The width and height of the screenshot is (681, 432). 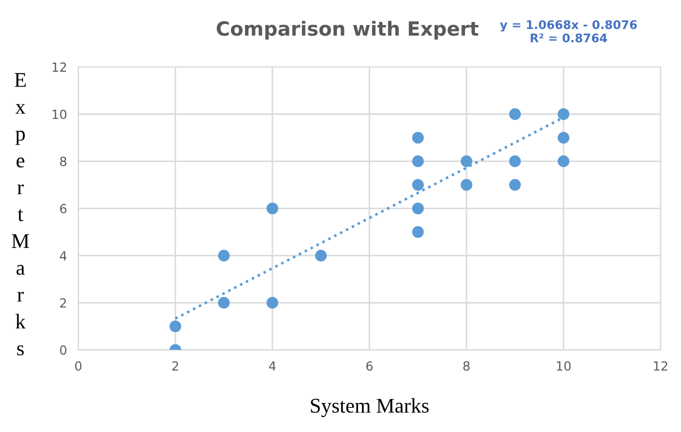 I want to click on x-tick-label: 12, so click(x=661, y=366).